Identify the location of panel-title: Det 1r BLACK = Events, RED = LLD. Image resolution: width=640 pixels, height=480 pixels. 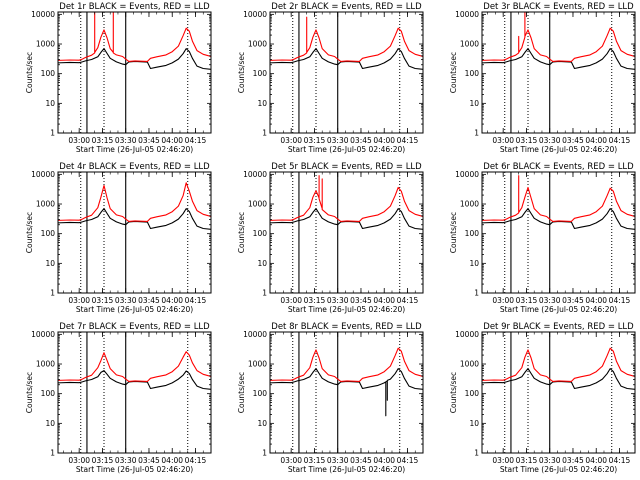
(134, 7).